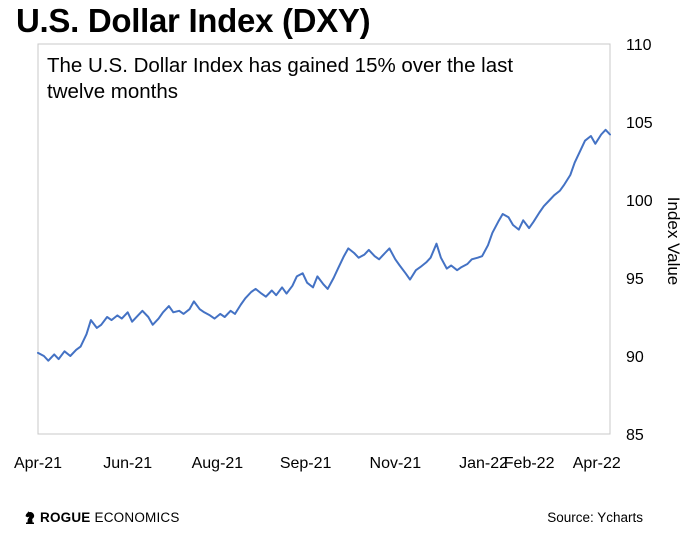 This screenshot has height=536, width=700. What do you see at coordinates (639, 201) in the screenshot?
I see `y-tick-label: 100` at bounding box center [639, 201].